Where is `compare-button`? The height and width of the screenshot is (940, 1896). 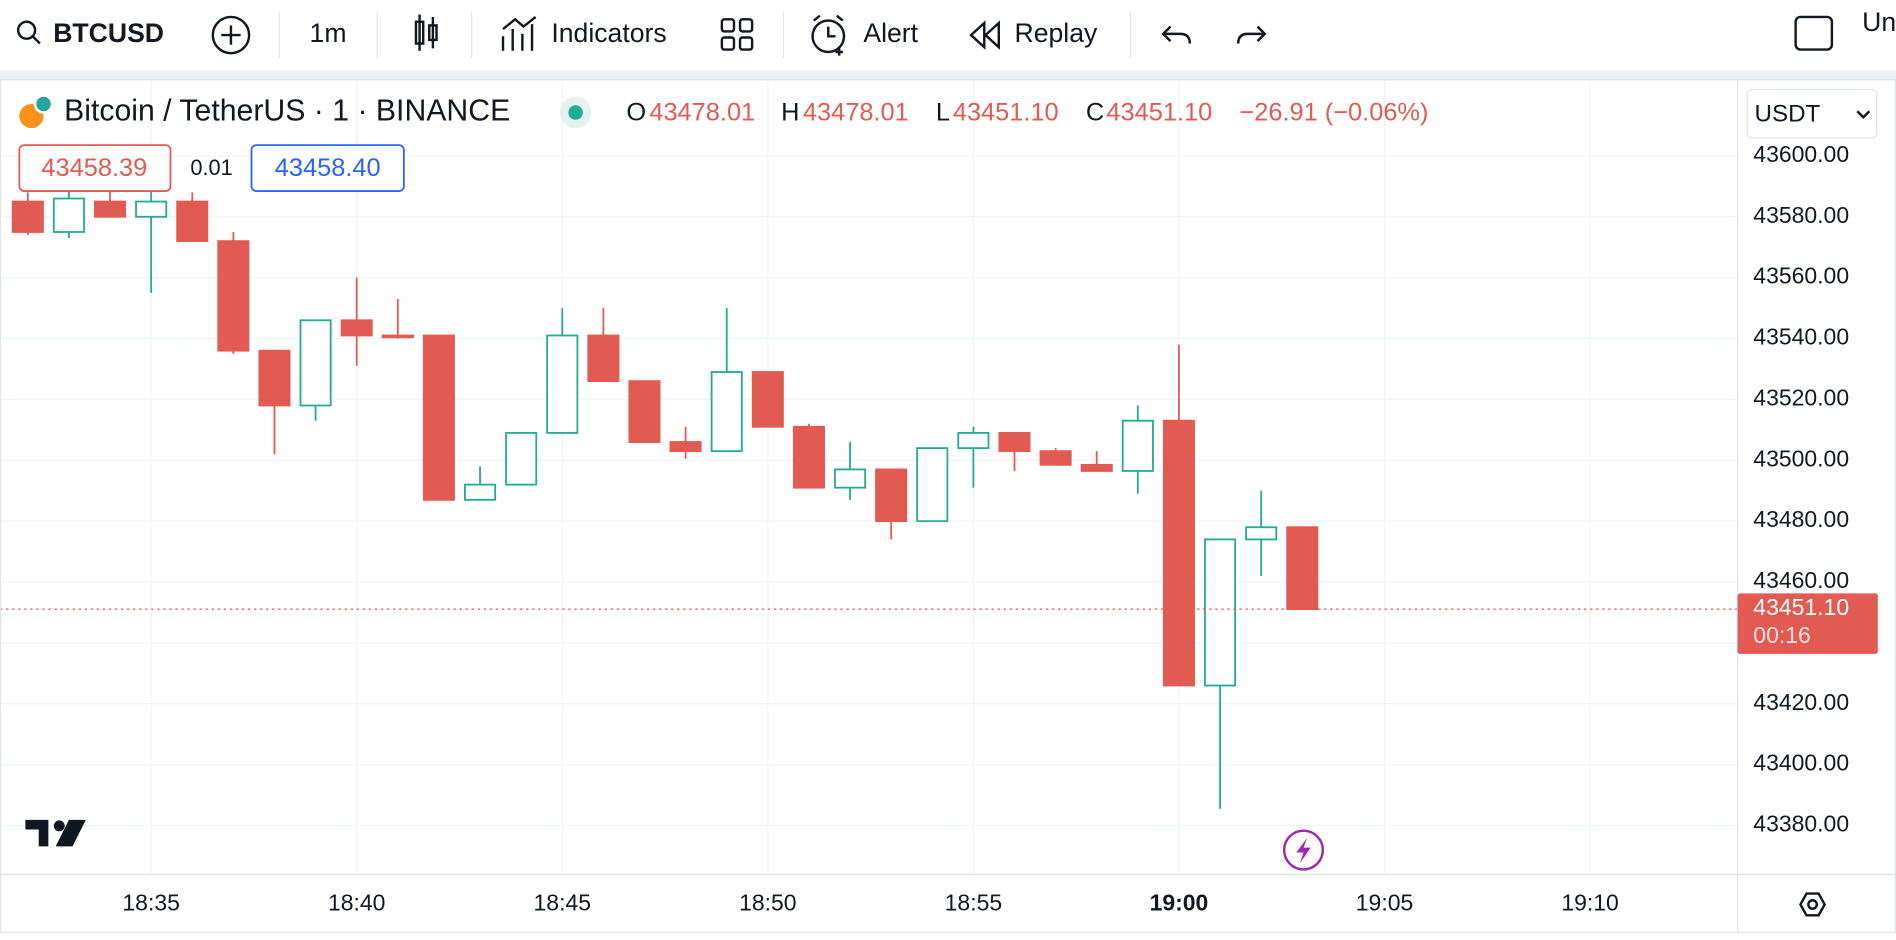 compare-button is located at coordinates (231, 35).